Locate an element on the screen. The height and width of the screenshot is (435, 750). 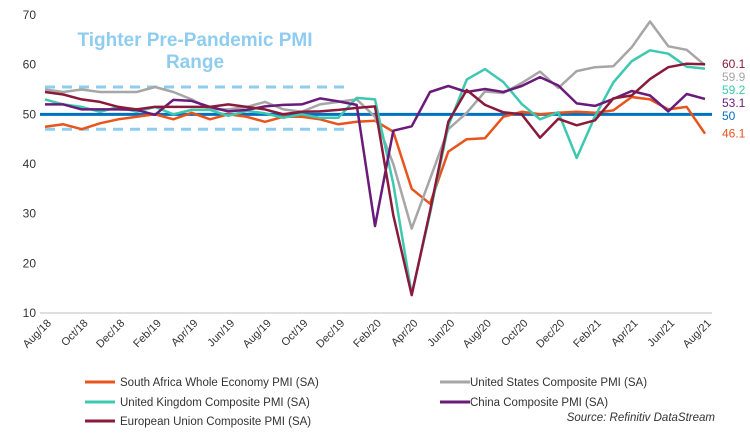
y-tick-label: 60 is located at coordinates (30, 65).